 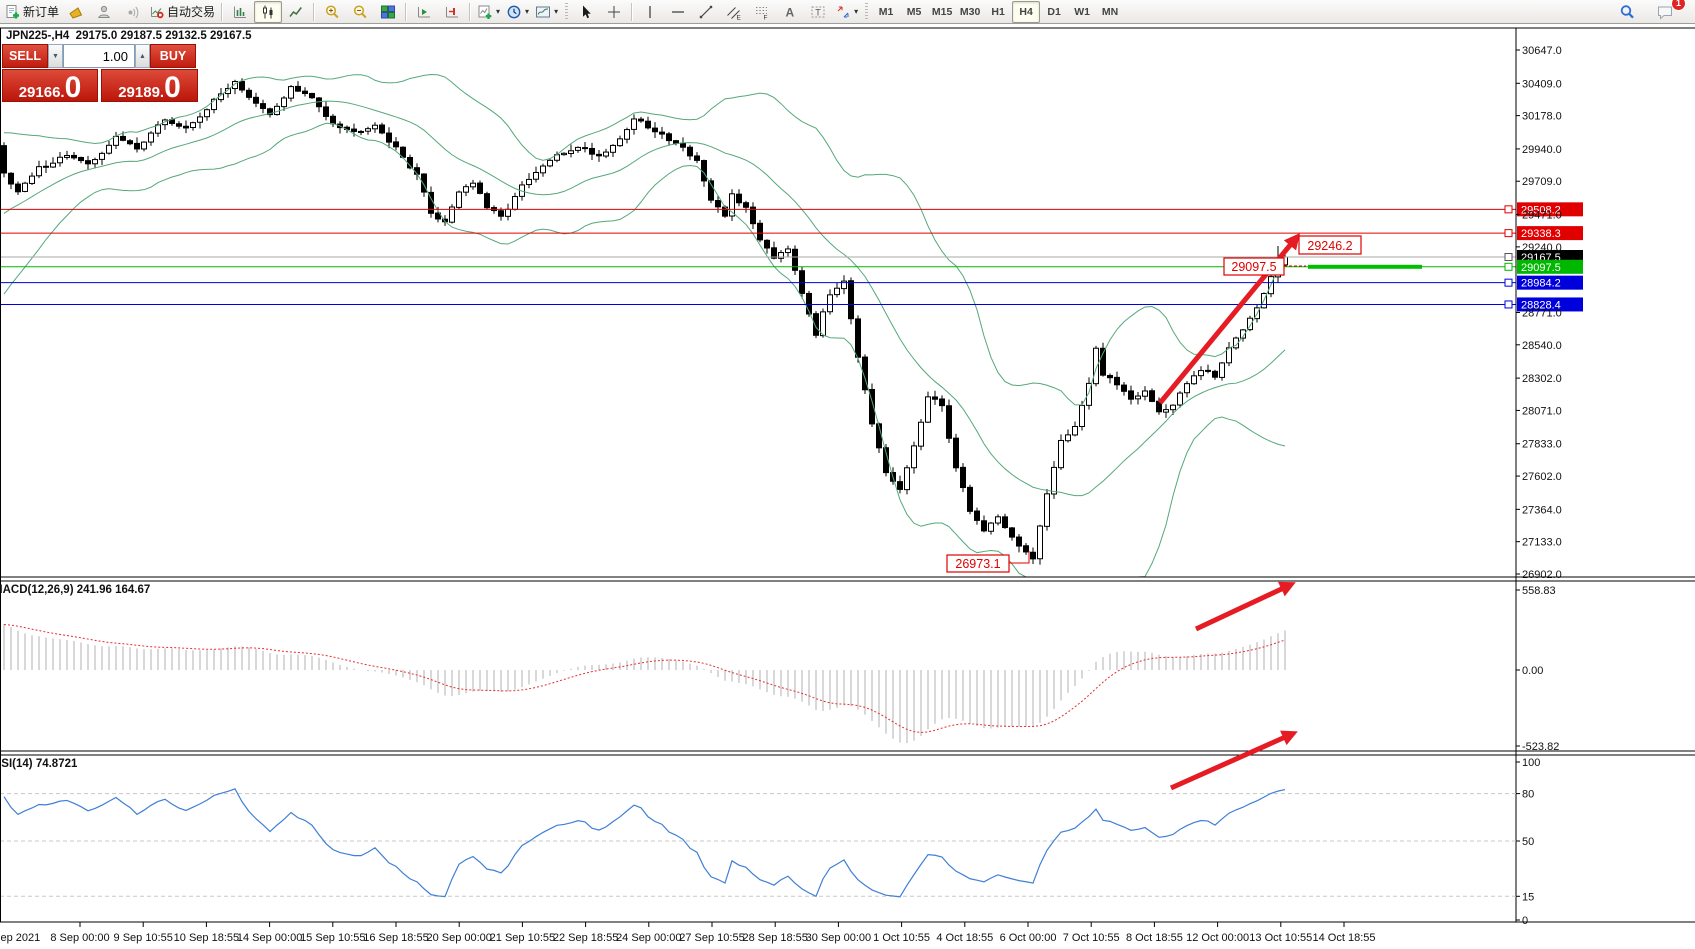 I want to click on notifications-button: 1, so click(x=1668, y=11).